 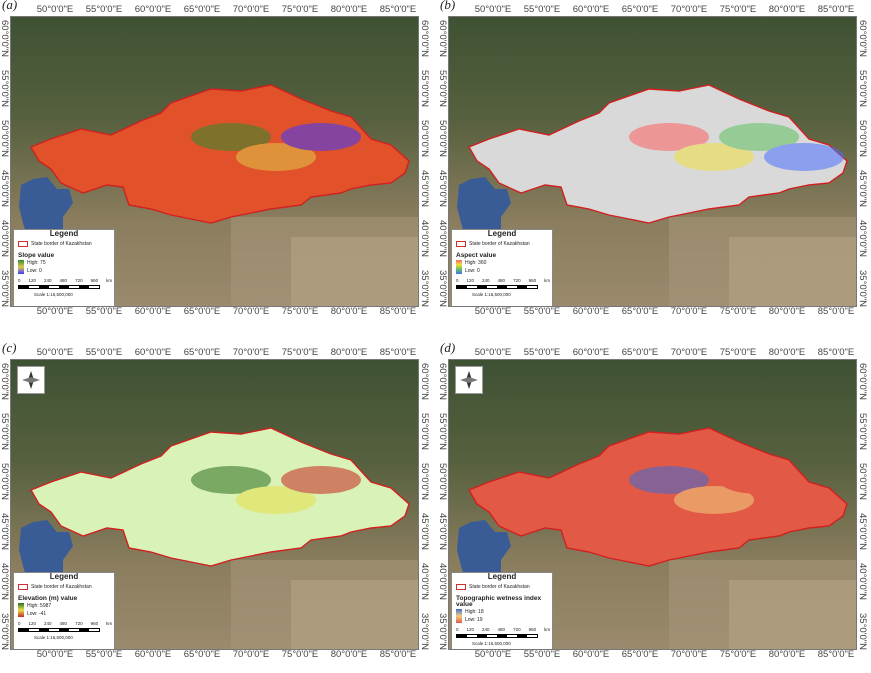 What do you see at coordinates (499, 244) in the screenshot?
I see `border-label: State border of Kazakhstan` at bounding box center [499, 244].